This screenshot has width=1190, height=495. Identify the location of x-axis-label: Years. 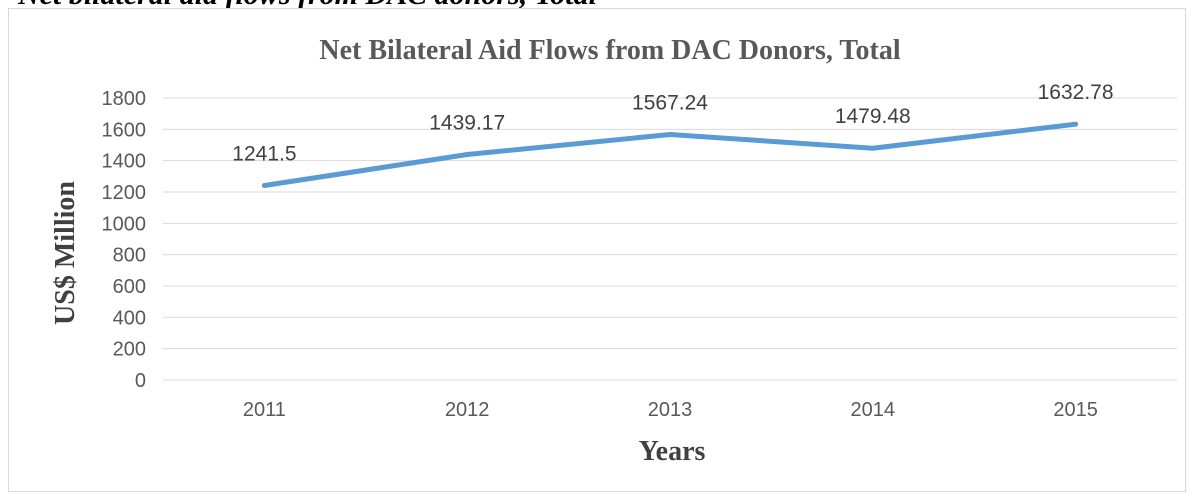
(672, 451).